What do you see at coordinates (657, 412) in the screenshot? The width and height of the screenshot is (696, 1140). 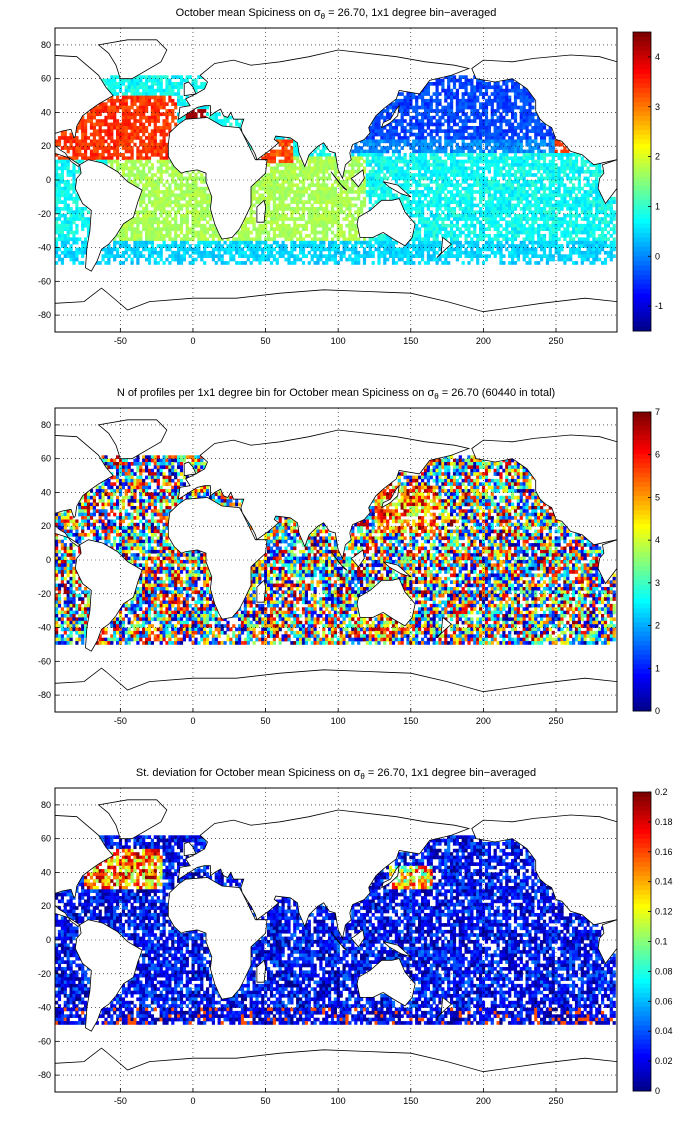 I see `colorbar-tick-label: 7` at bounding box center [657, 412].